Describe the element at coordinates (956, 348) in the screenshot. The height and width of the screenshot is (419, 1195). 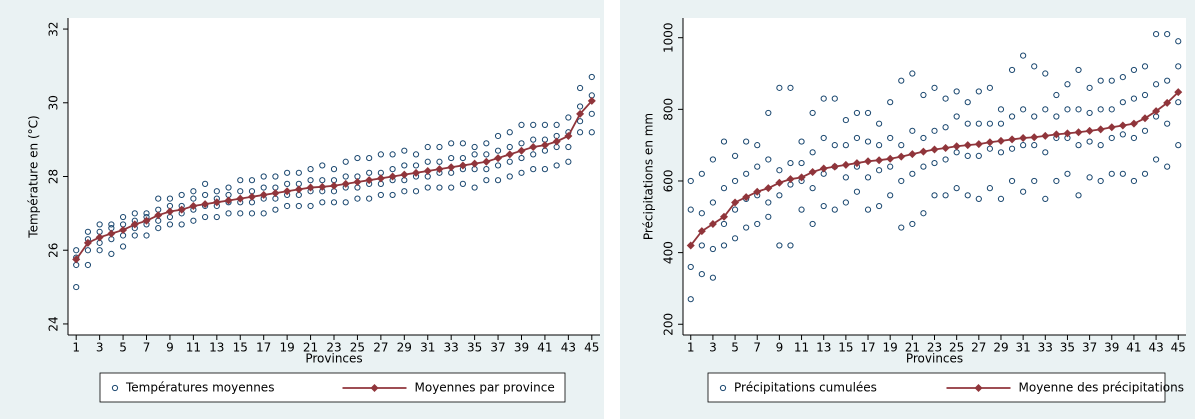
I see `x-tick-label: 25` at that location.